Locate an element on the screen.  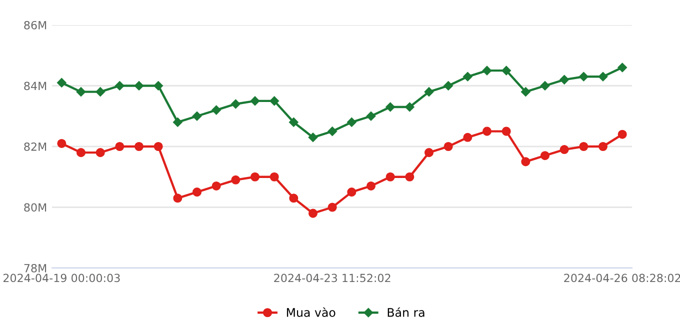
x-tick-label: 2024-04-26 08:28:02 is located at coordinates (622, 278).